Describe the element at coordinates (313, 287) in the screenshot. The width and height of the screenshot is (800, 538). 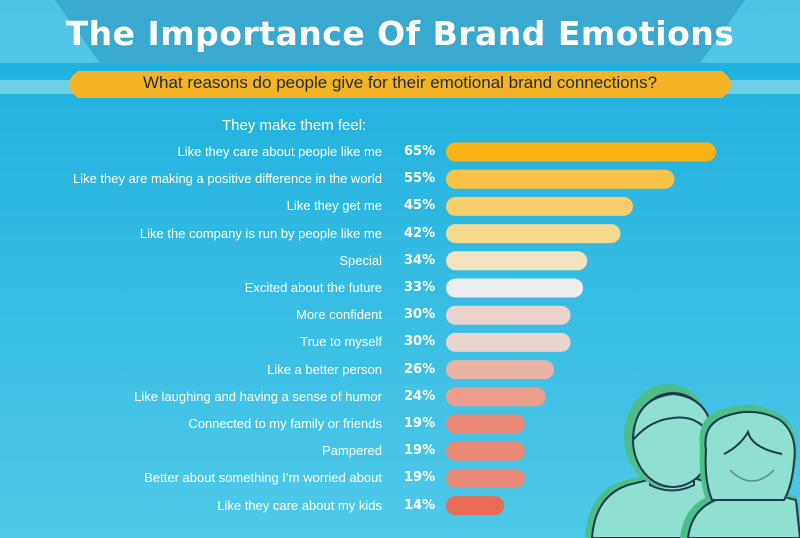
I see `category-label: Excited about the future` at that location.